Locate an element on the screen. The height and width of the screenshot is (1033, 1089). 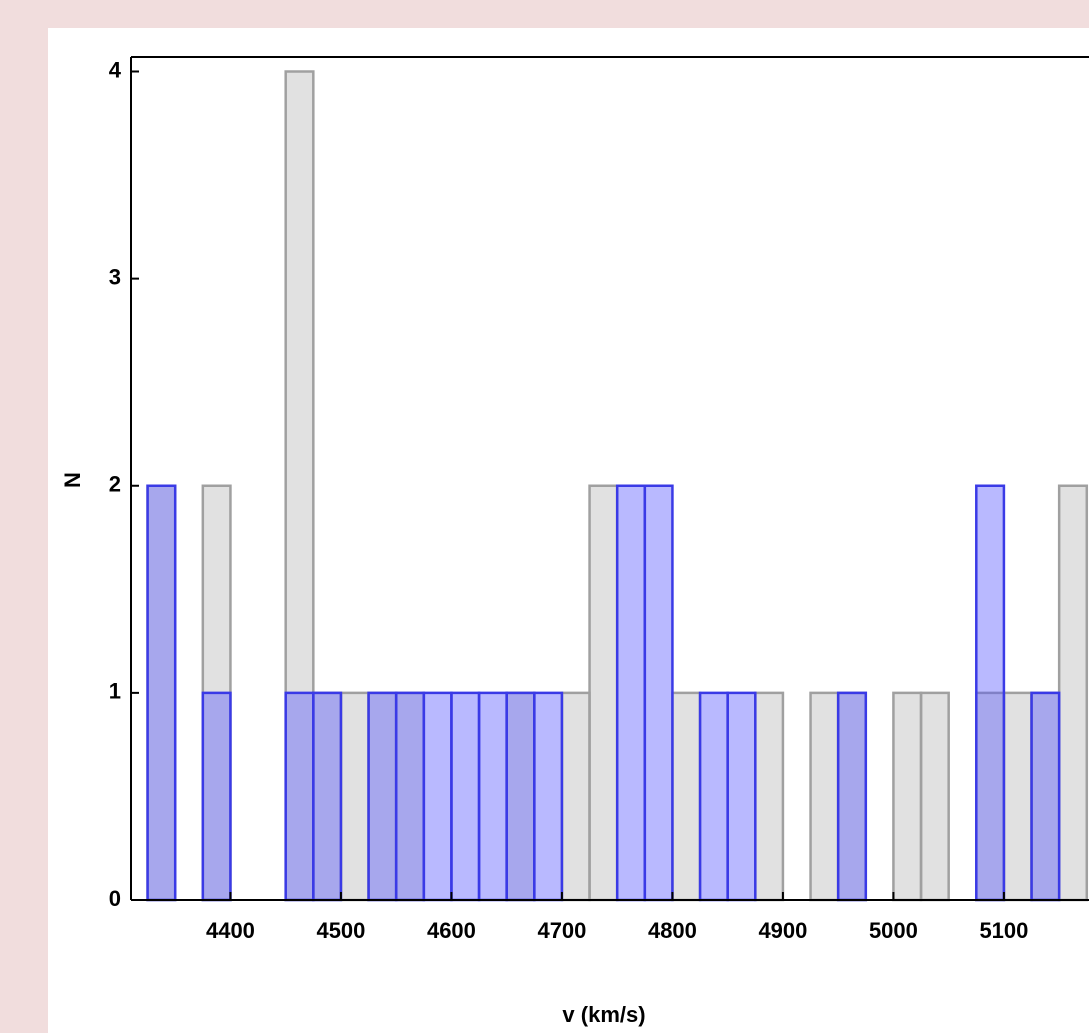
y-axis-label: N is located at coordinates (72, 480).